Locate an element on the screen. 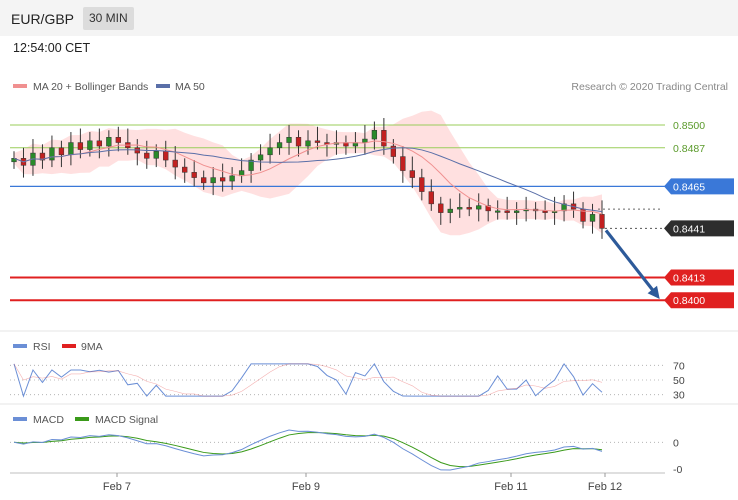 This screenshot has width=738, height=500. macd-panel: 0 -0 is located at coordinates (346, 452).